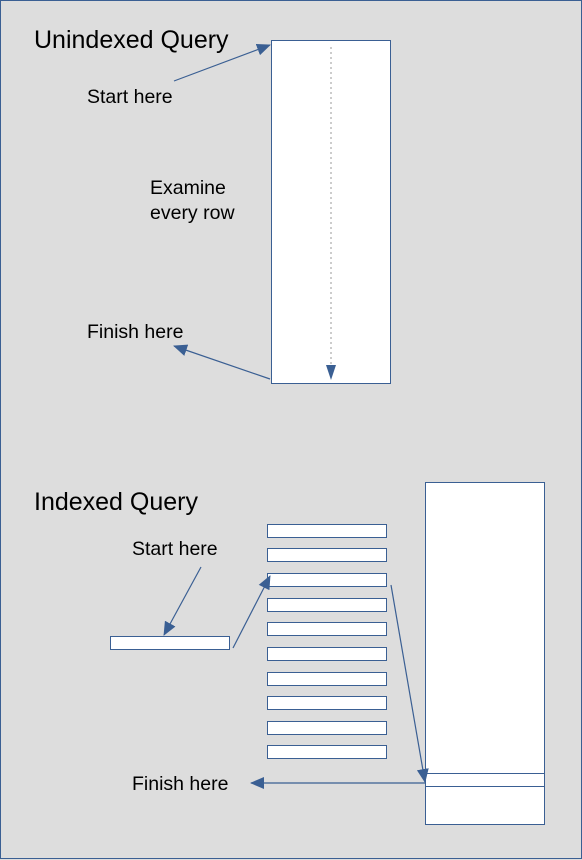 The width and height of the screenshot is (582, 860). I want to click on examine-label-line1: Examine, so click(188, 188).